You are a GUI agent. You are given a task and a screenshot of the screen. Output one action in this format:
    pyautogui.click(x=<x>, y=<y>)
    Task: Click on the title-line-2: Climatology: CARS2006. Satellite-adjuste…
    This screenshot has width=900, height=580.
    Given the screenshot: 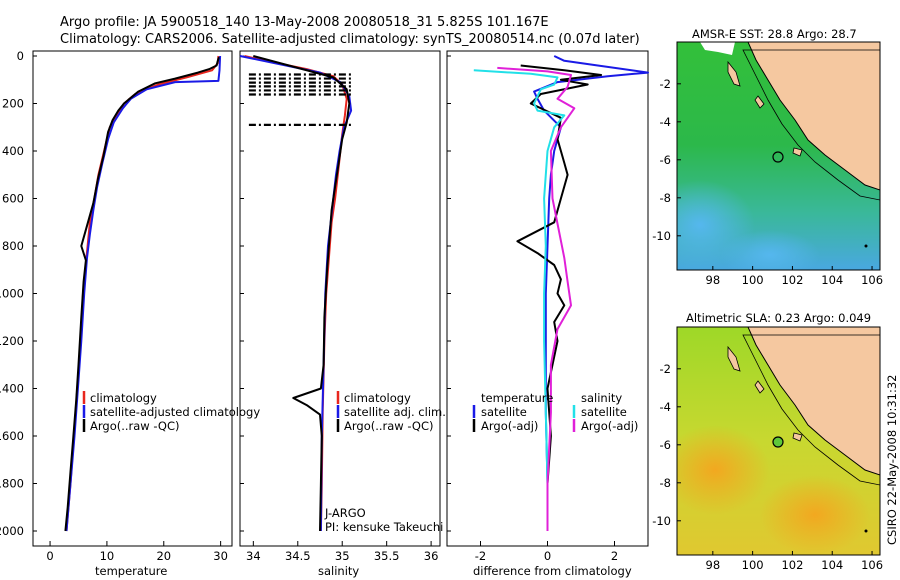 What is the action you would take?
    pyautogui.click(x=350, y=39)
    